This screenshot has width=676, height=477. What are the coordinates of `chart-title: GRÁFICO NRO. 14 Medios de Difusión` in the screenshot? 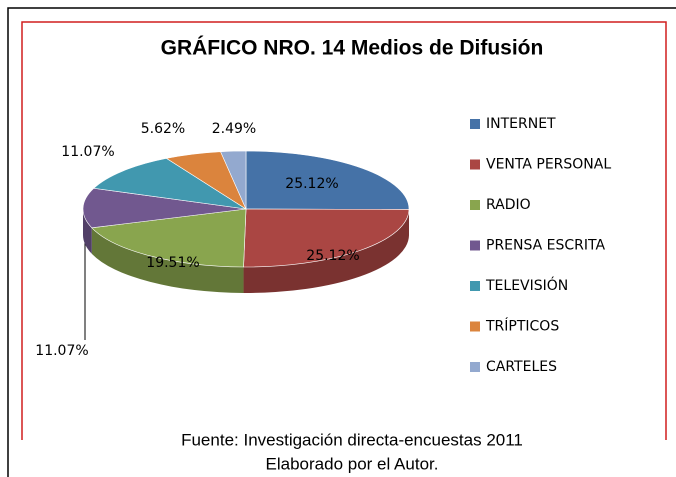 It's located at (352, 48).